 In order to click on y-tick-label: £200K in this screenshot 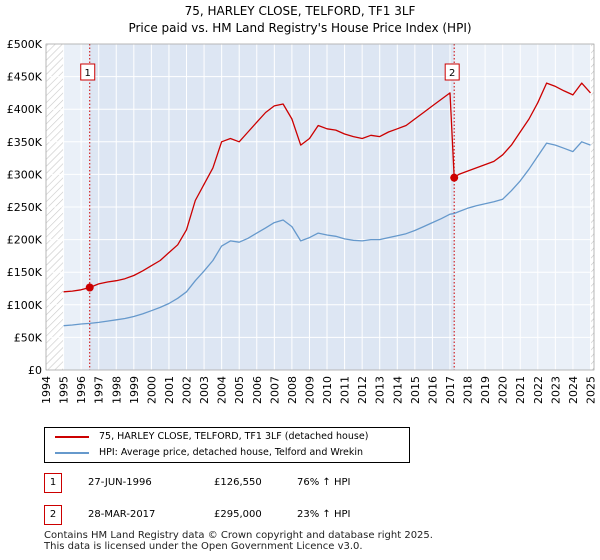, I will do `click(25, 240)`.